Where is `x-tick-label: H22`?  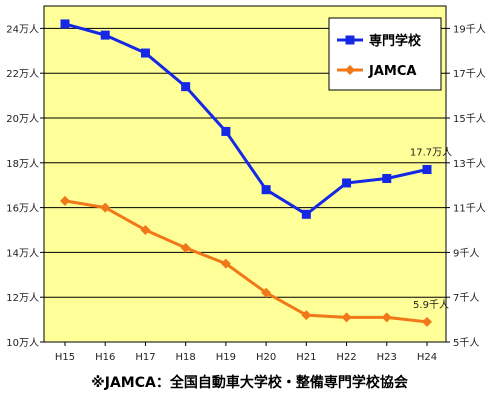 x-tick-label: H22 is located at coordinates (346, 357).